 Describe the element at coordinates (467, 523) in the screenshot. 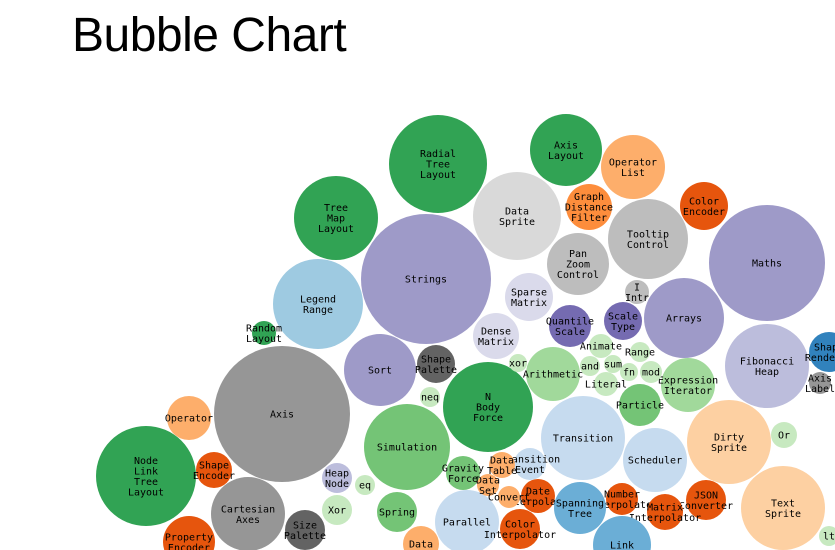

I see `bubble-label: Parallel` at that location.